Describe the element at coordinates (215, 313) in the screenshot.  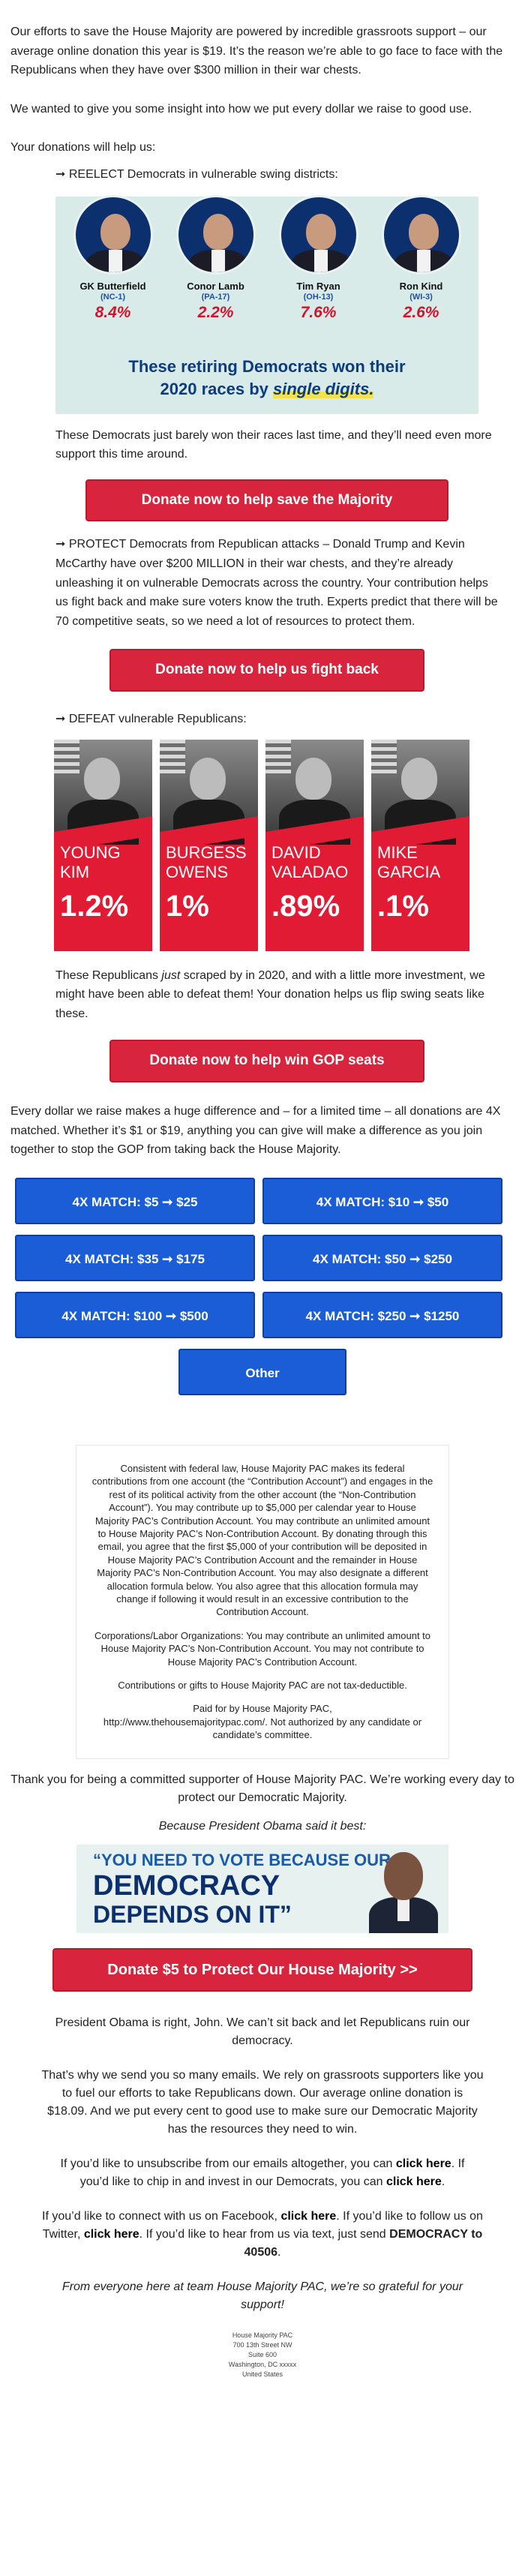
I see `candidate-margin: 2.2%` at that location.